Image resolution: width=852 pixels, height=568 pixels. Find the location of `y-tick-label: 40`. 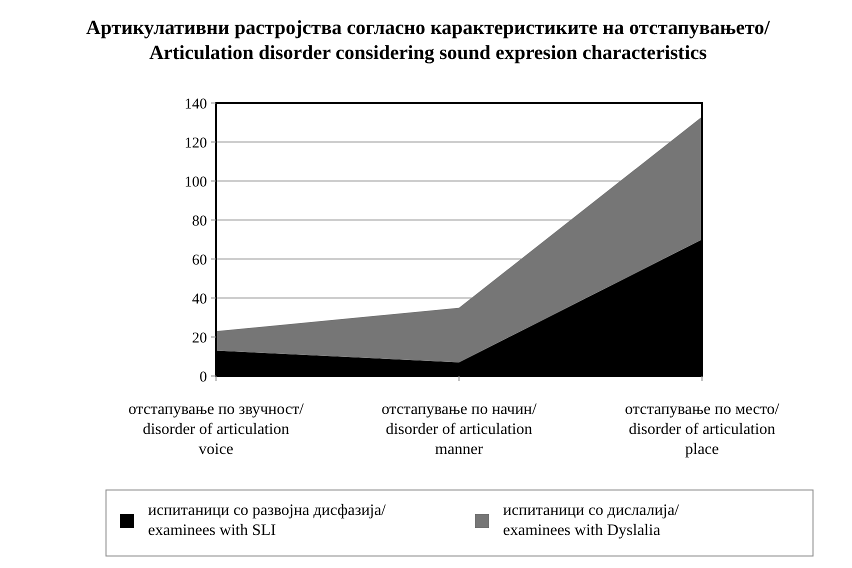

y-tick-label: 40 is located at coordinates (199, 299).